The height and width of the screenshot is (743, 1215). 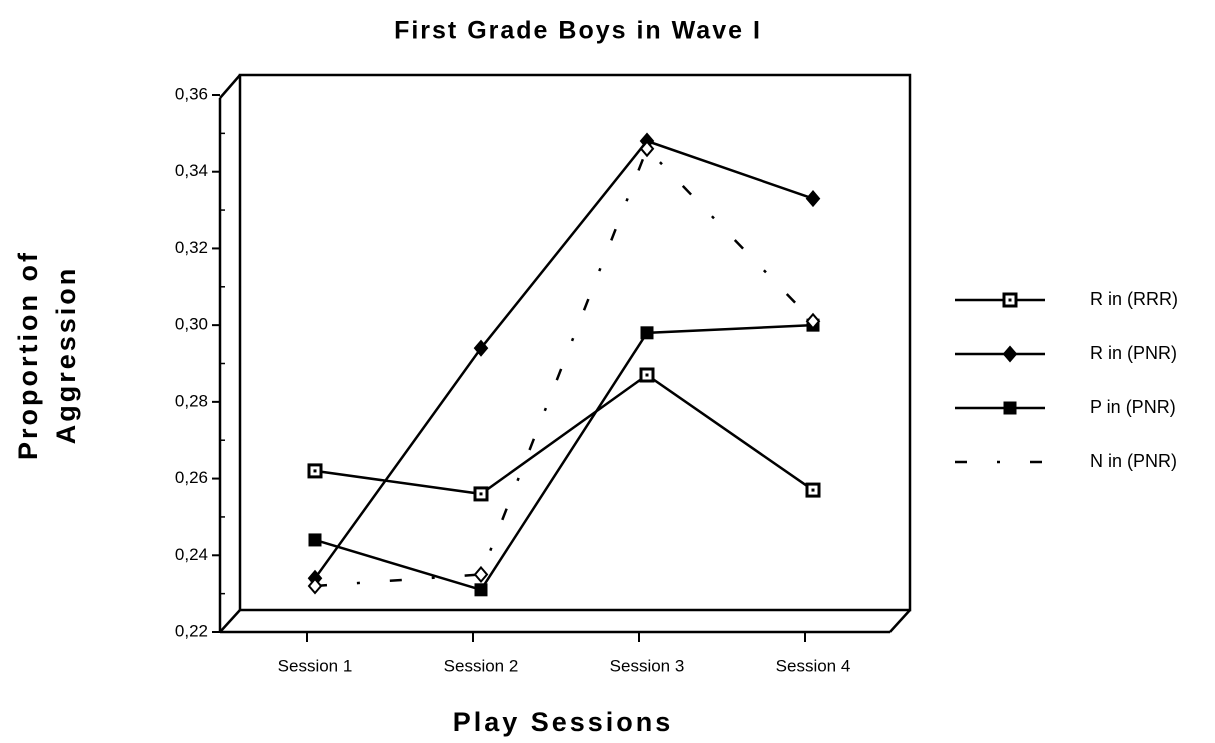 What do you see at coordinates (191, 170) in the screenshot?
I see `y-tick-label: 0,34` at bounding box center [191, 170].